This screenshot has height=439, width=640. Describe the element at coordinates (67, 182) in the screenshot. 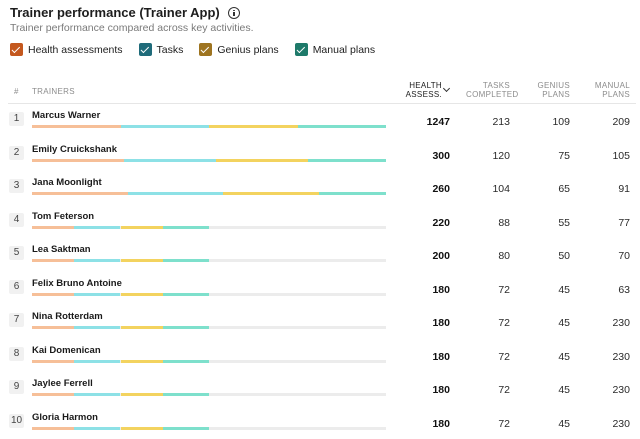

I see `trainer-name: Jana Moonlight` at that location.